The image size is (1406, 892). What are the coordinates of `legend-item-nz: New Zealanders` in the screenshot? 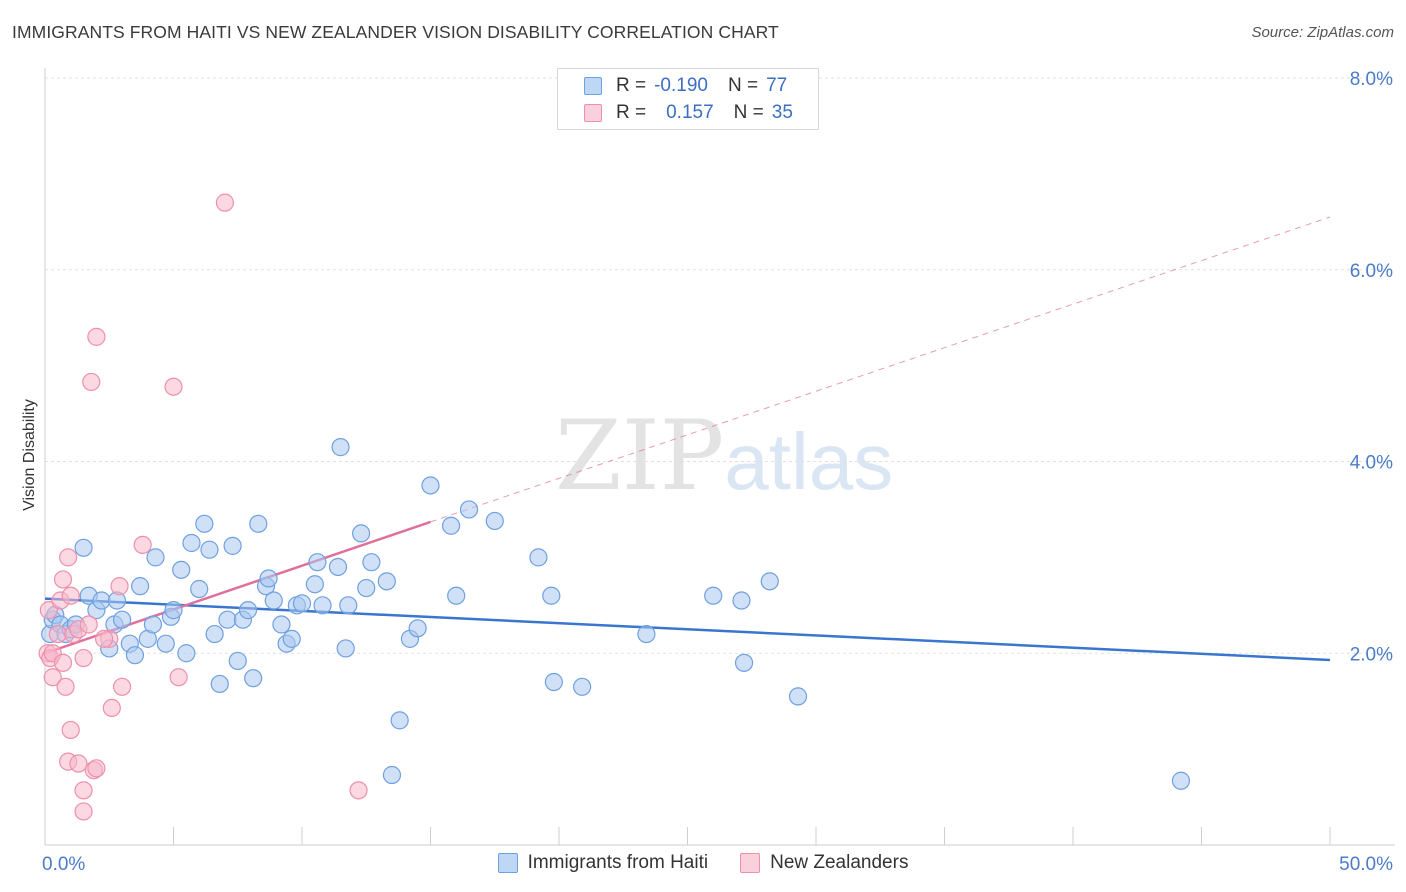 It's located at (824, 863).